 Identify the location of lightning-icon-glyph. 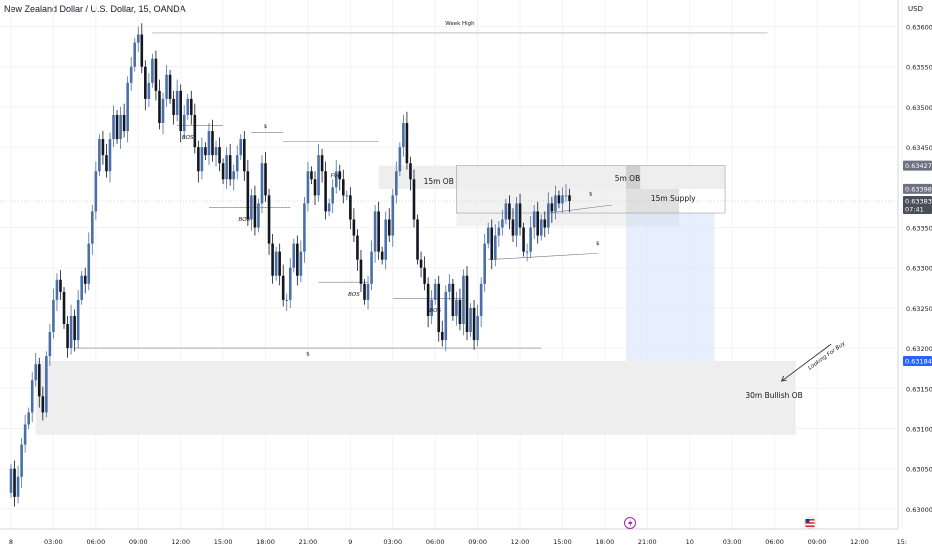
(630, 523).